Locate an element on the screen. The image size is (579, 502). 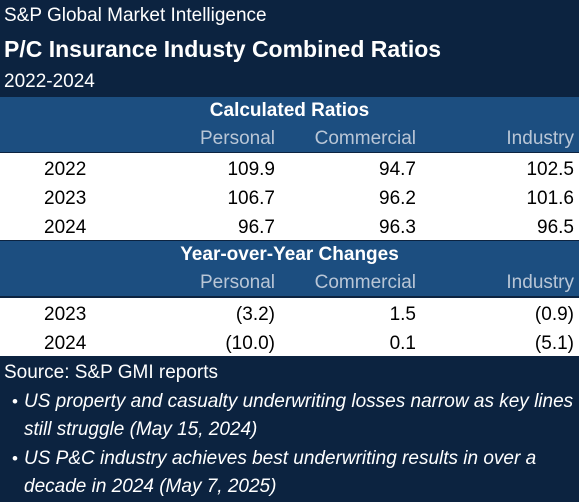
section-title-calculated-ratios: Calculated Ratios is located at coordinates (289, 111).